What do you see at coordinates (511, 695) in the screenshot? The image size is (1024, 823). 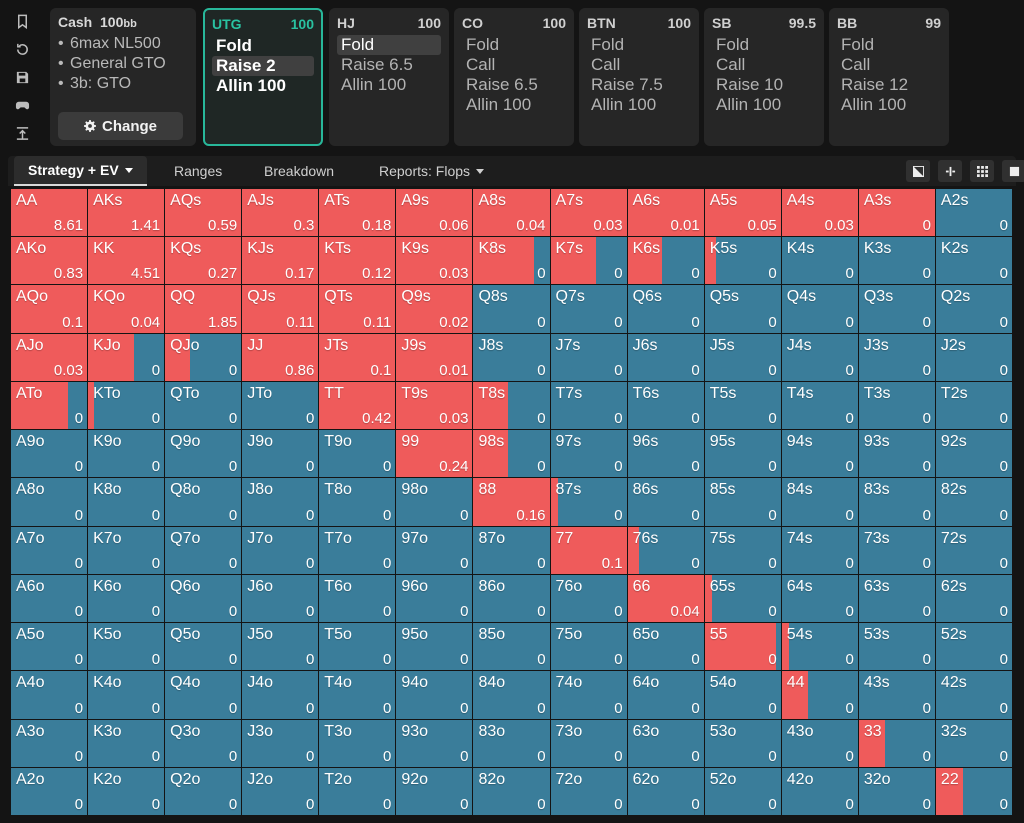 I see `hand-cell: 84o 0` at bounding box center [511, 695].